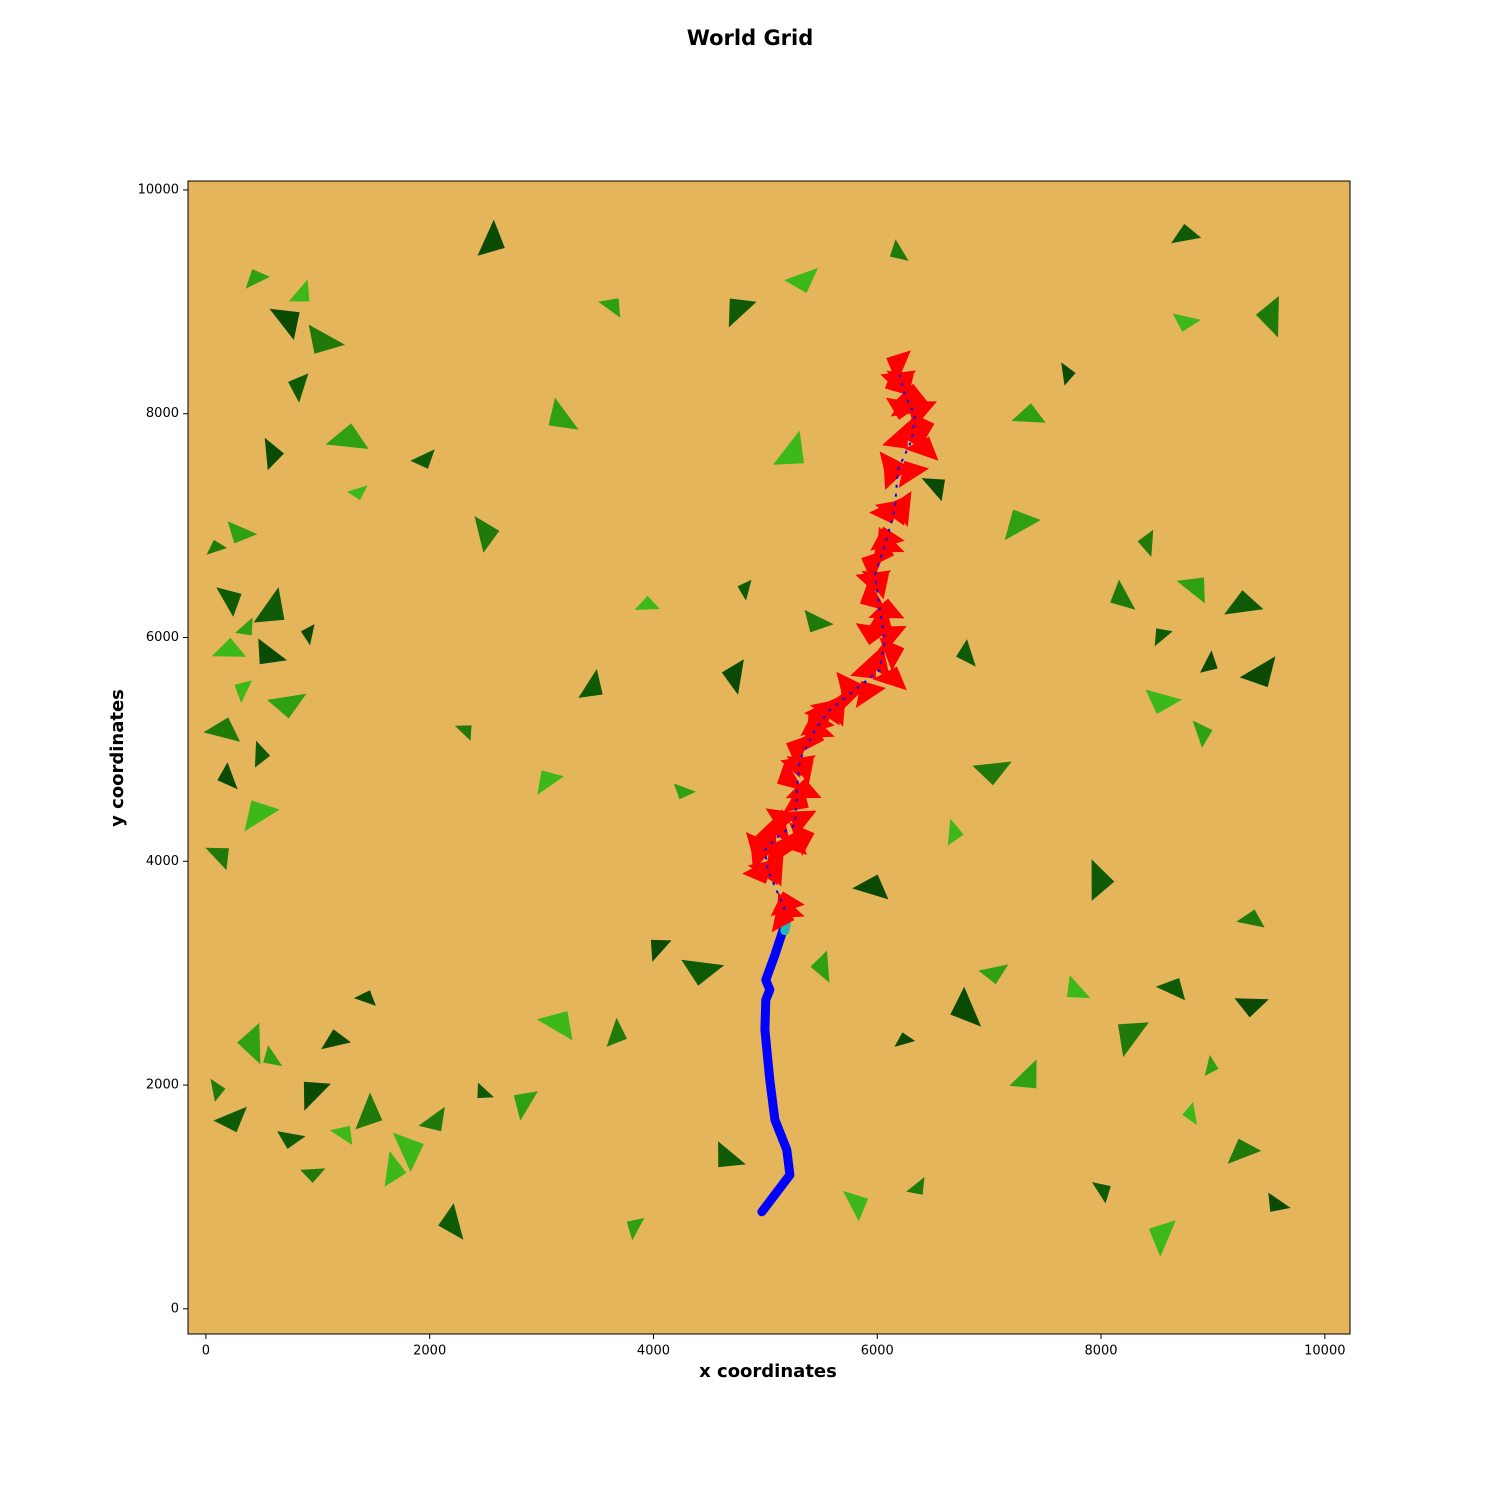  I want to click on y-tick-label: 6000, so click(162, 637).